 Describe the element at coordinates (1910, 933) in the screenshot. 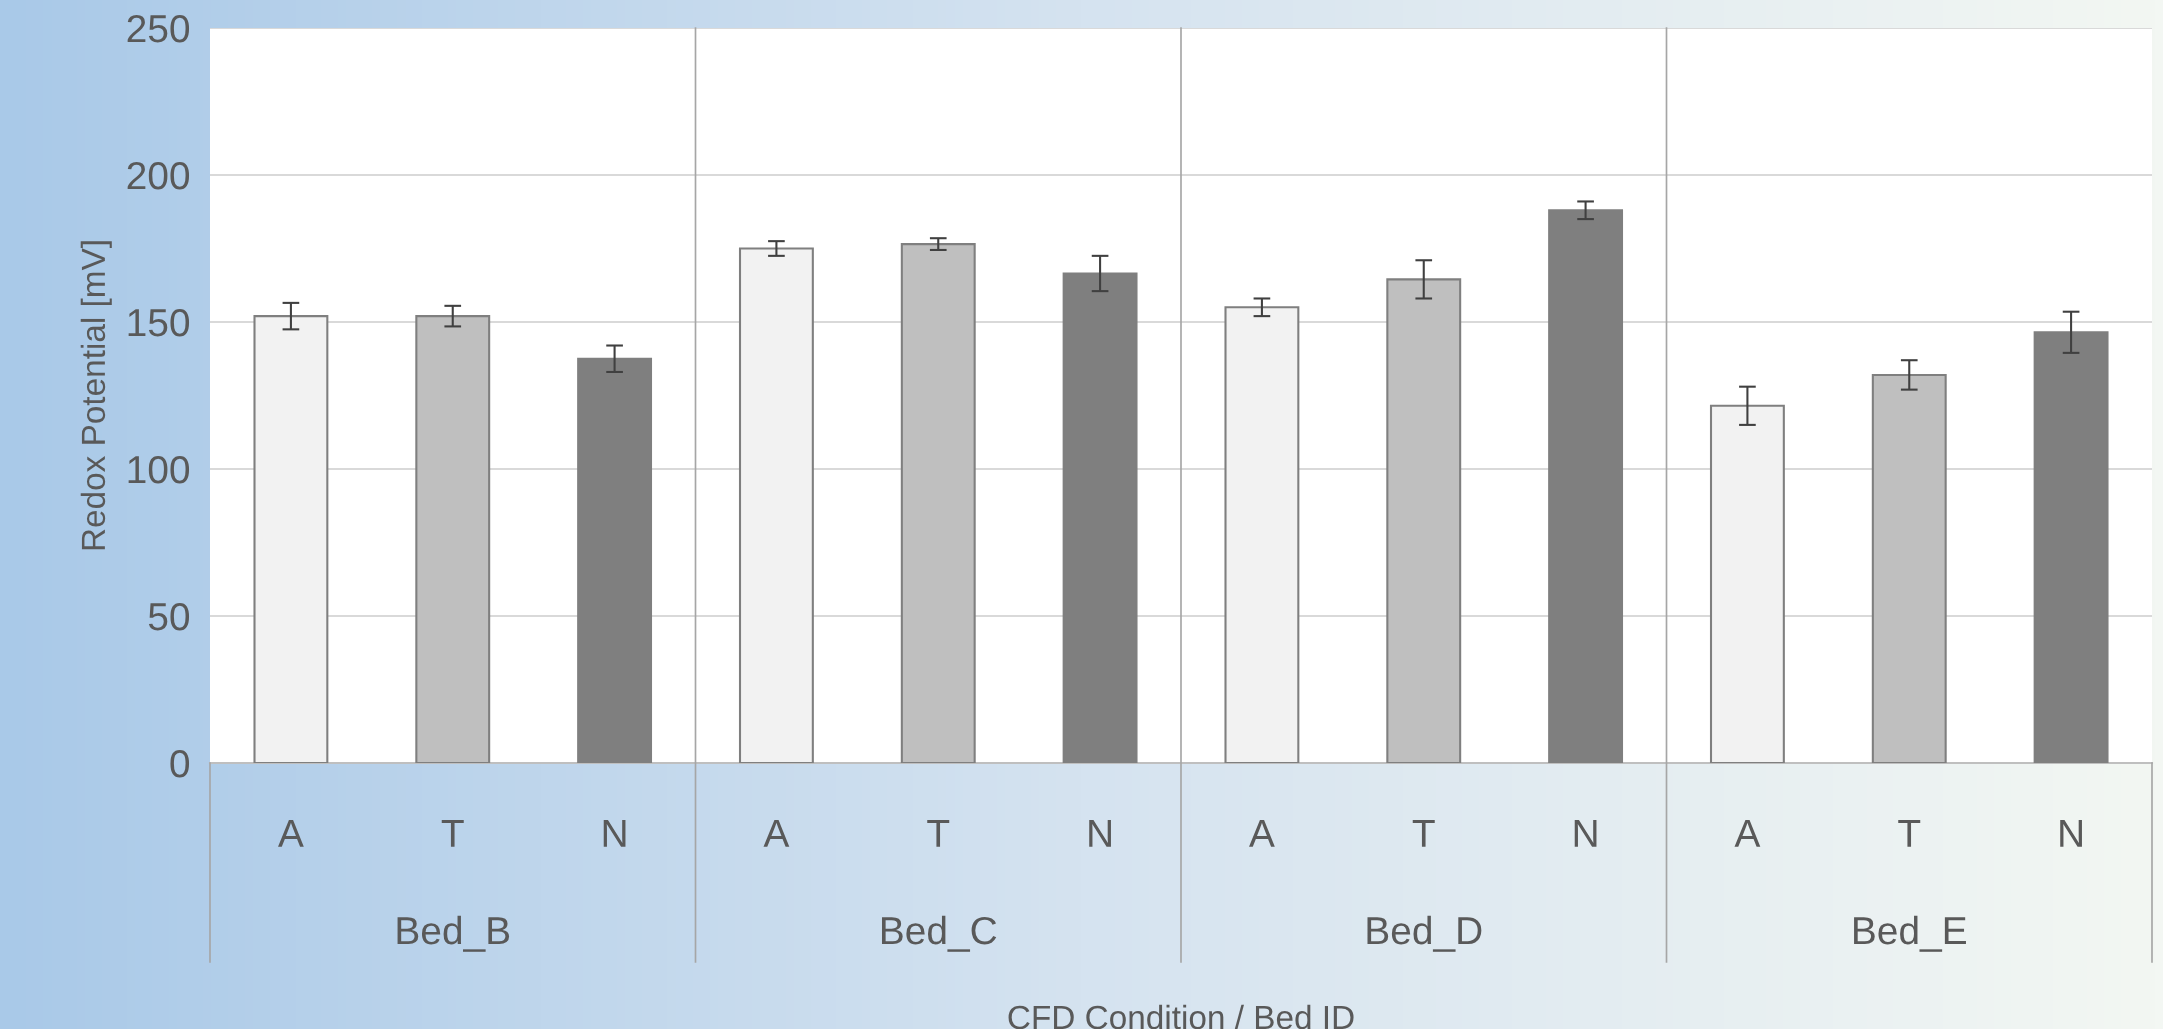

I see `text: Bed_E` at that location.